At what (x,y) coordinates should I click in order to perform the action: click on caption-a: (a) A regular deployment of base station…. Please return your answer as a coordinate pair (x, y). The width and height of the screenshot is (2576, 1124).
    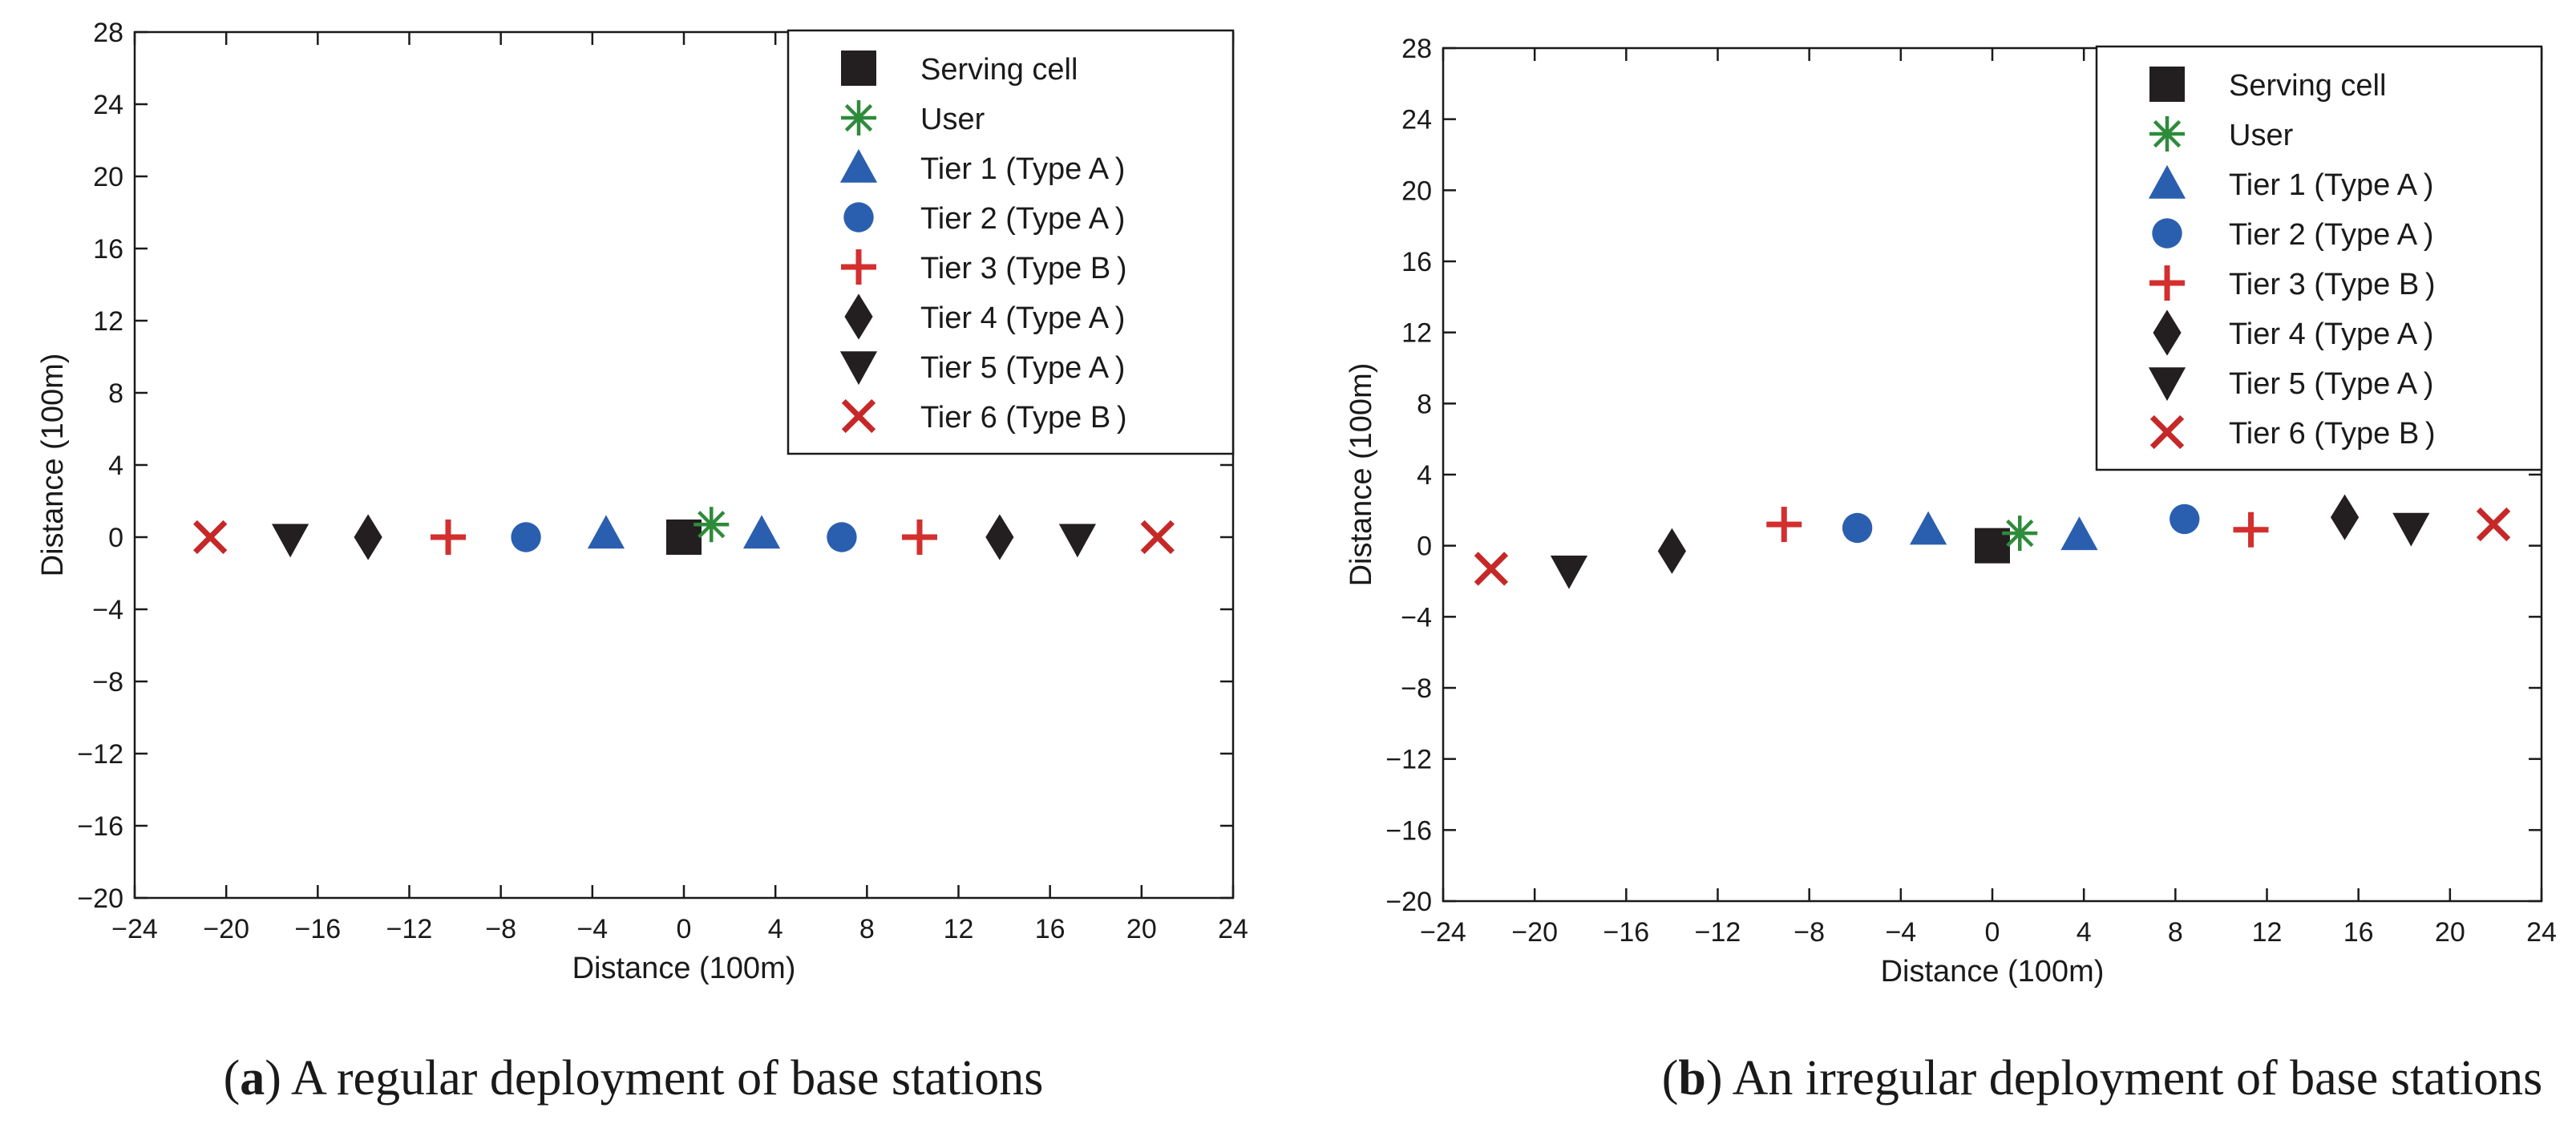
    Looking at the image, I should click on (634, 1079).